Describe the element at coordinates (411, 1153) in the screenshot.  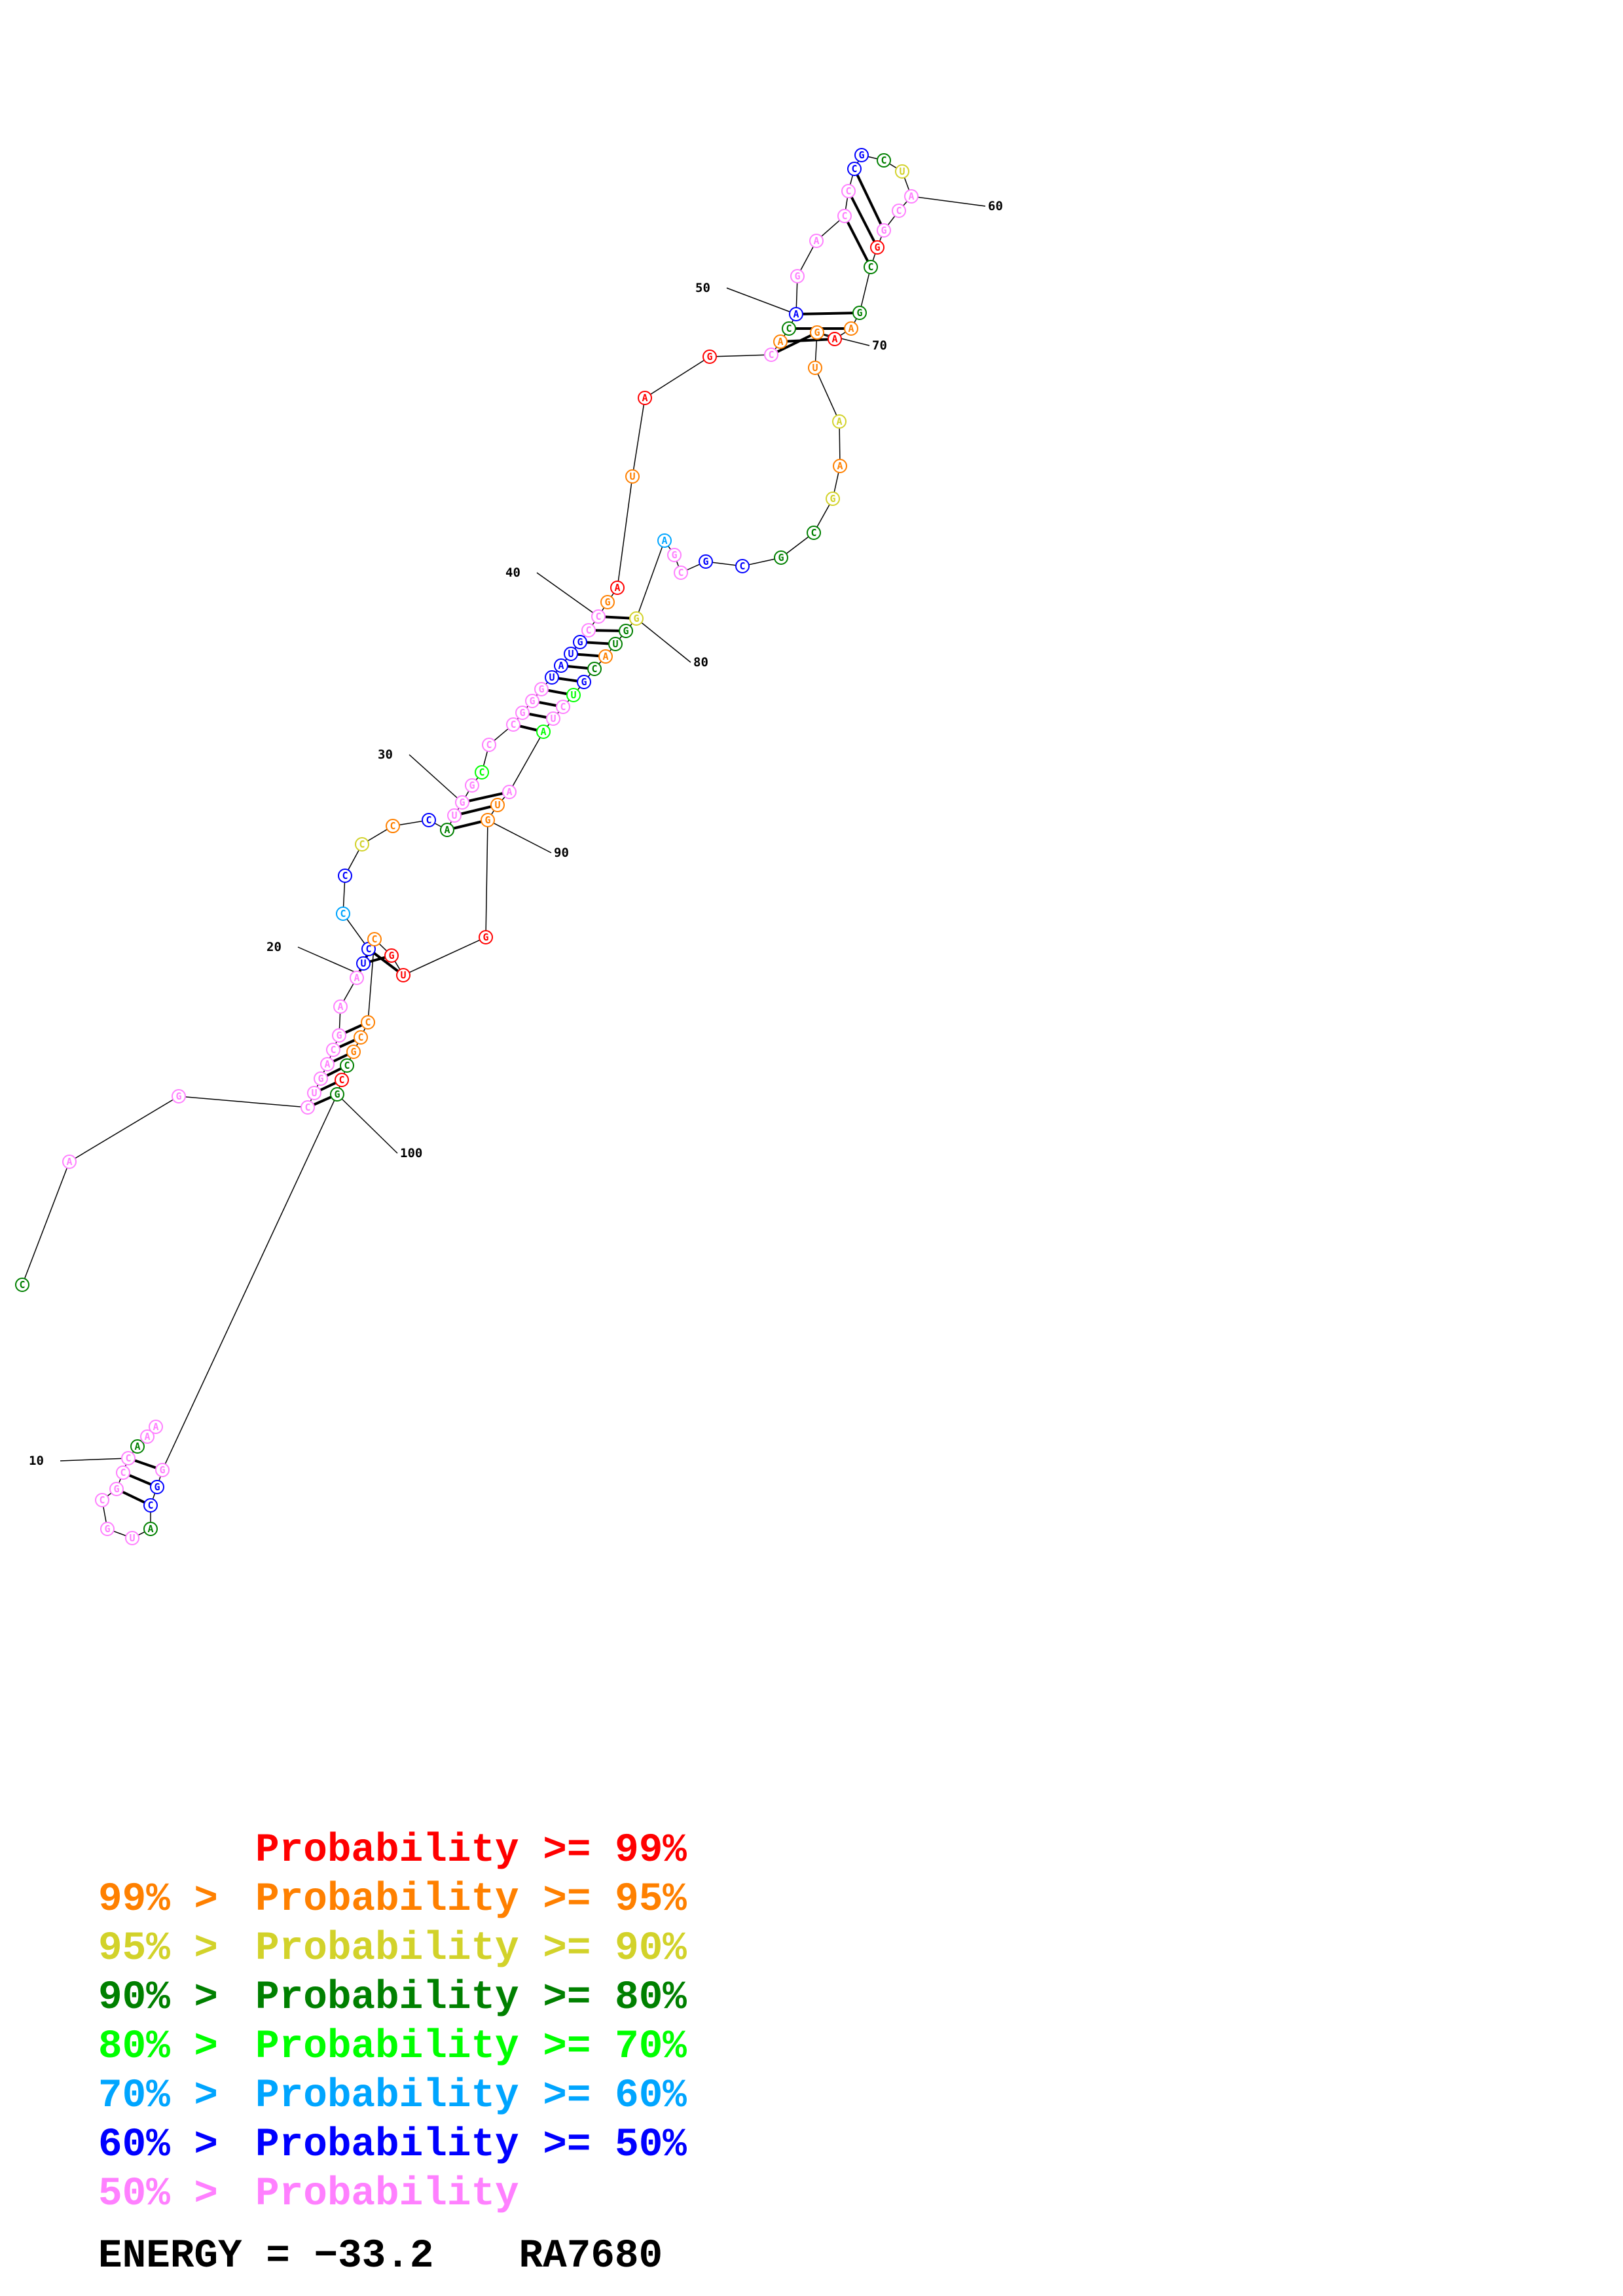
I see `position-label: 100` at that location.